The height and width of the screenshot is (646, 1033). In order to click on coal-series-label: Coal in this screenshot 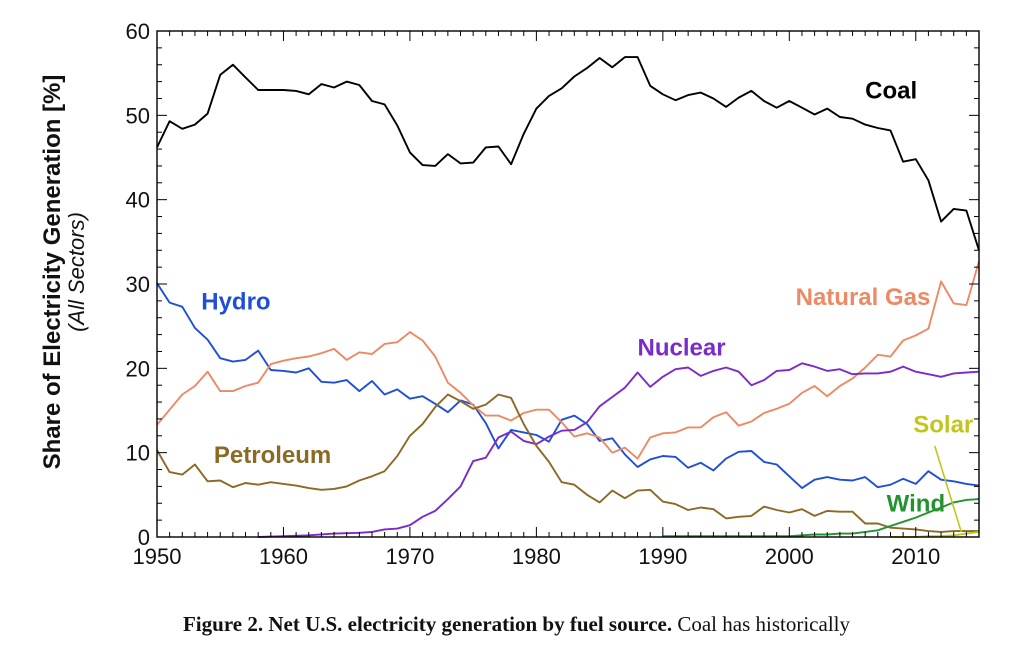, I will do `click(891, 90)`.